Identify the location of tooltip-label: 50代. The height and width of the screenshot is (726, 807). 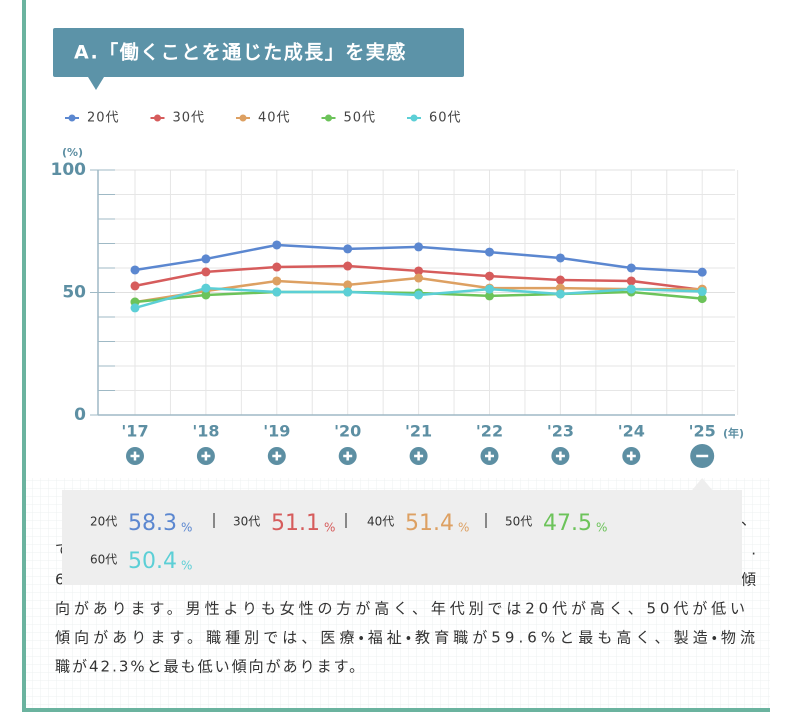
(518, 522).